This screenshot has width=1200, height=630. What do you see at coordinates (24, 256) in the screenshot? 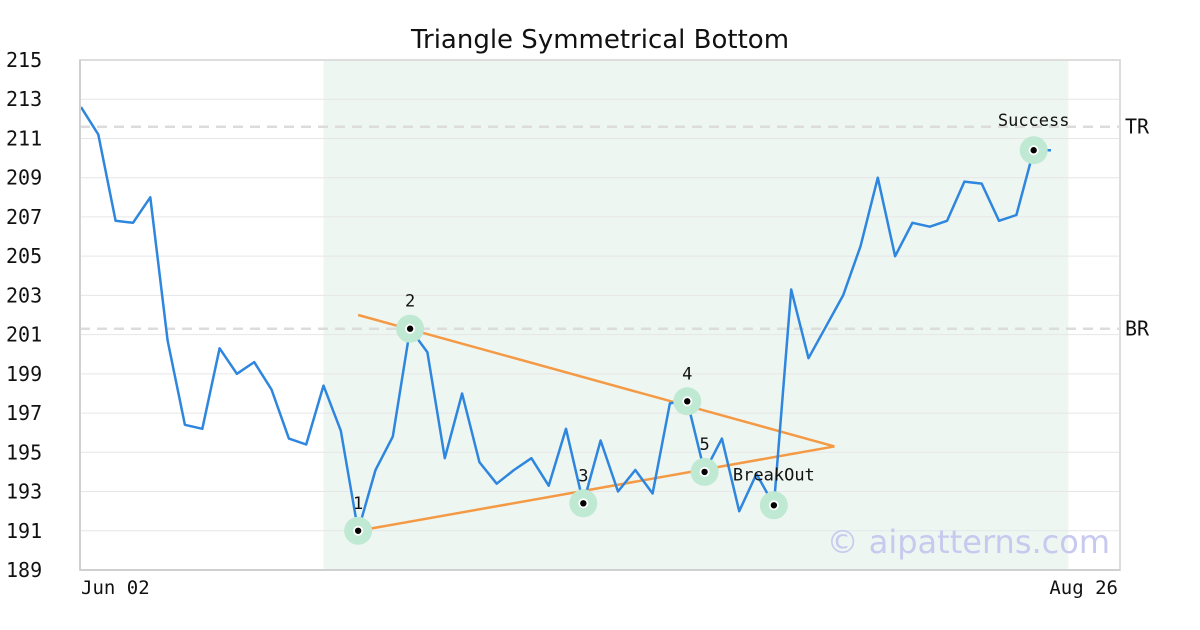
I see `y-tick-label: 205` at bounding box center [24, 256].